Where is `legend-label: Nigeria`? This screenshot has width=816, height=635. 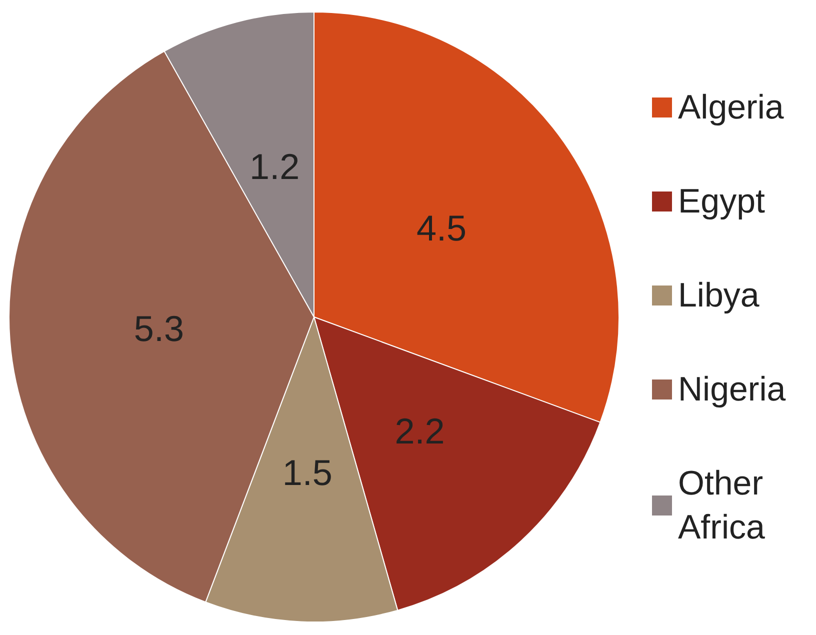 legend-label: Nigeria is located at coordinates (732, 389).